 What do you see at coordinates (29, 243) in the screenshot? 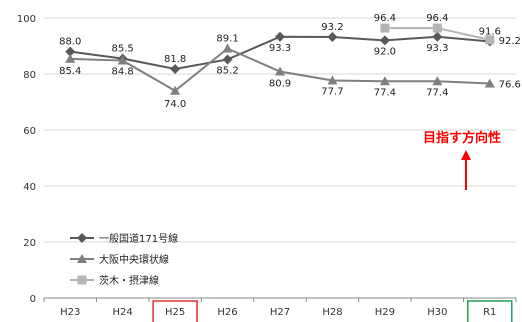
I see `y-tick-label: 20` at bounding box center [29, 243].